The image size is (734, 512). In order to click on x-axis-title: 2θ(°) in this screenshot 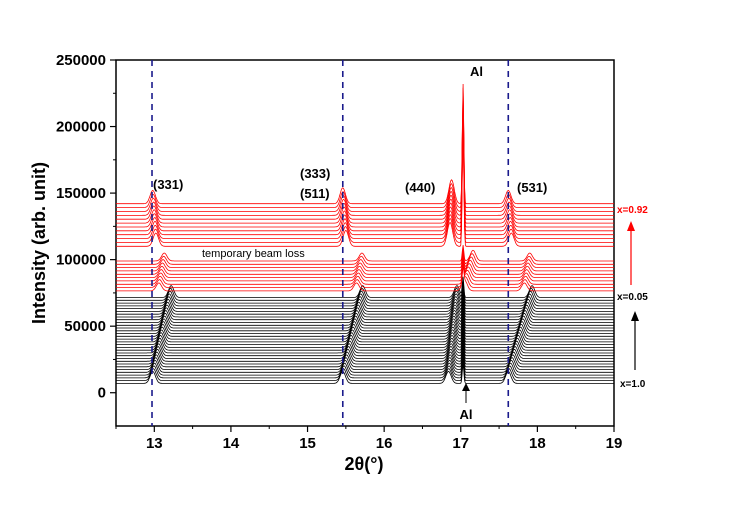, I will do `click(364, 464)`.